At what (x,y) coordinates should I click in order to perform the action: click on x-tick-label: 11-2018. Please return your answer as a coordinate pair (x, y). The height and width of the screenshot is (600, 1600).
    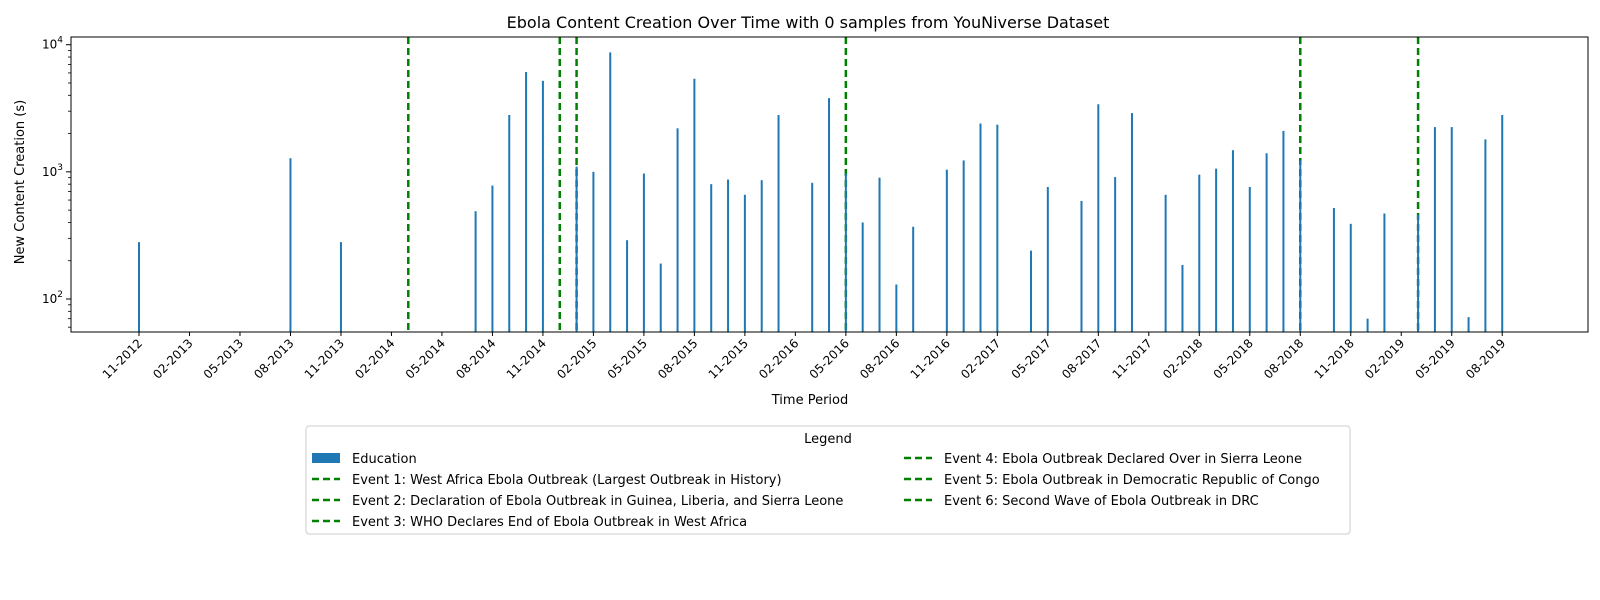
    Looking at the image, I should click on (1334, 358).